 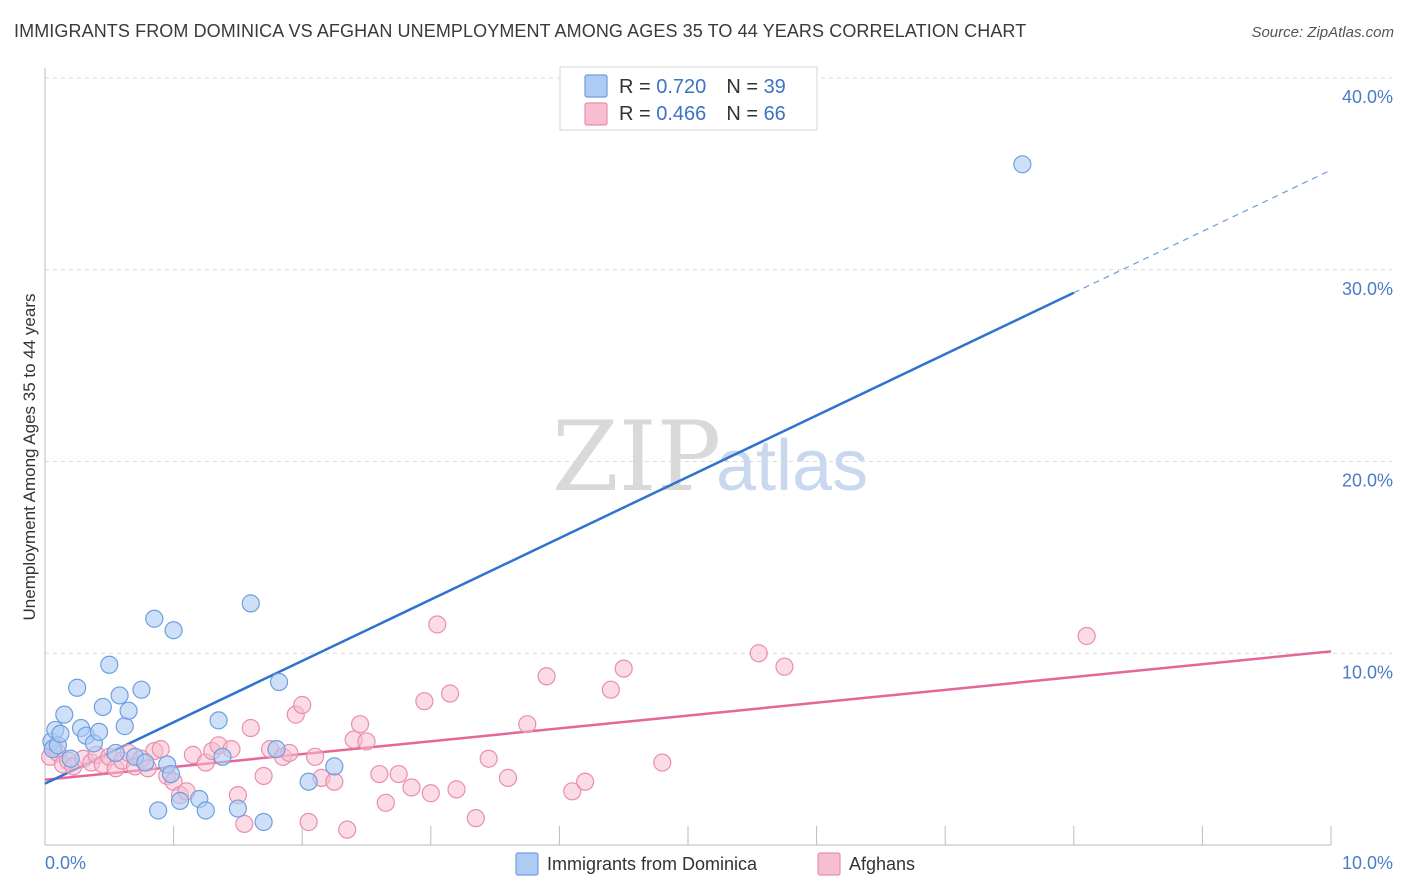 What do you see at coordinates (792, 466) in the screenshot?
I see `watermark-atlas: atlas` at bounding box center [792, 466].